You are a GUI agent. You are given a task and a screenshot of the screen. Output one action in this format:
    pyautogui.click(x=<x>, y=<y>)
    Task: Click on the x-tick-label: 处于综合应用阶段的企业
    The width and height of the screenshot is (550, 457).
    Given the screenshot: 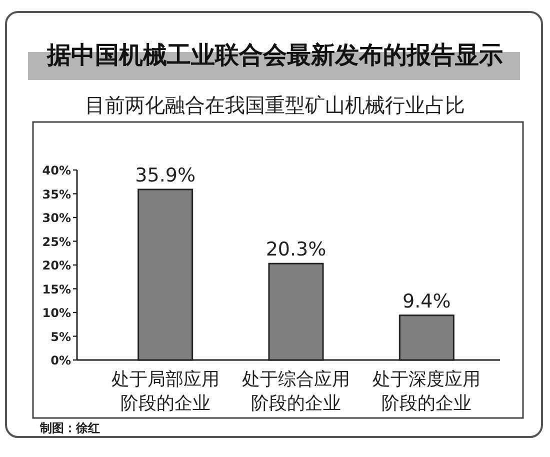 What is the action you would take?
    pyautogui.click(x=296, y=391)
    